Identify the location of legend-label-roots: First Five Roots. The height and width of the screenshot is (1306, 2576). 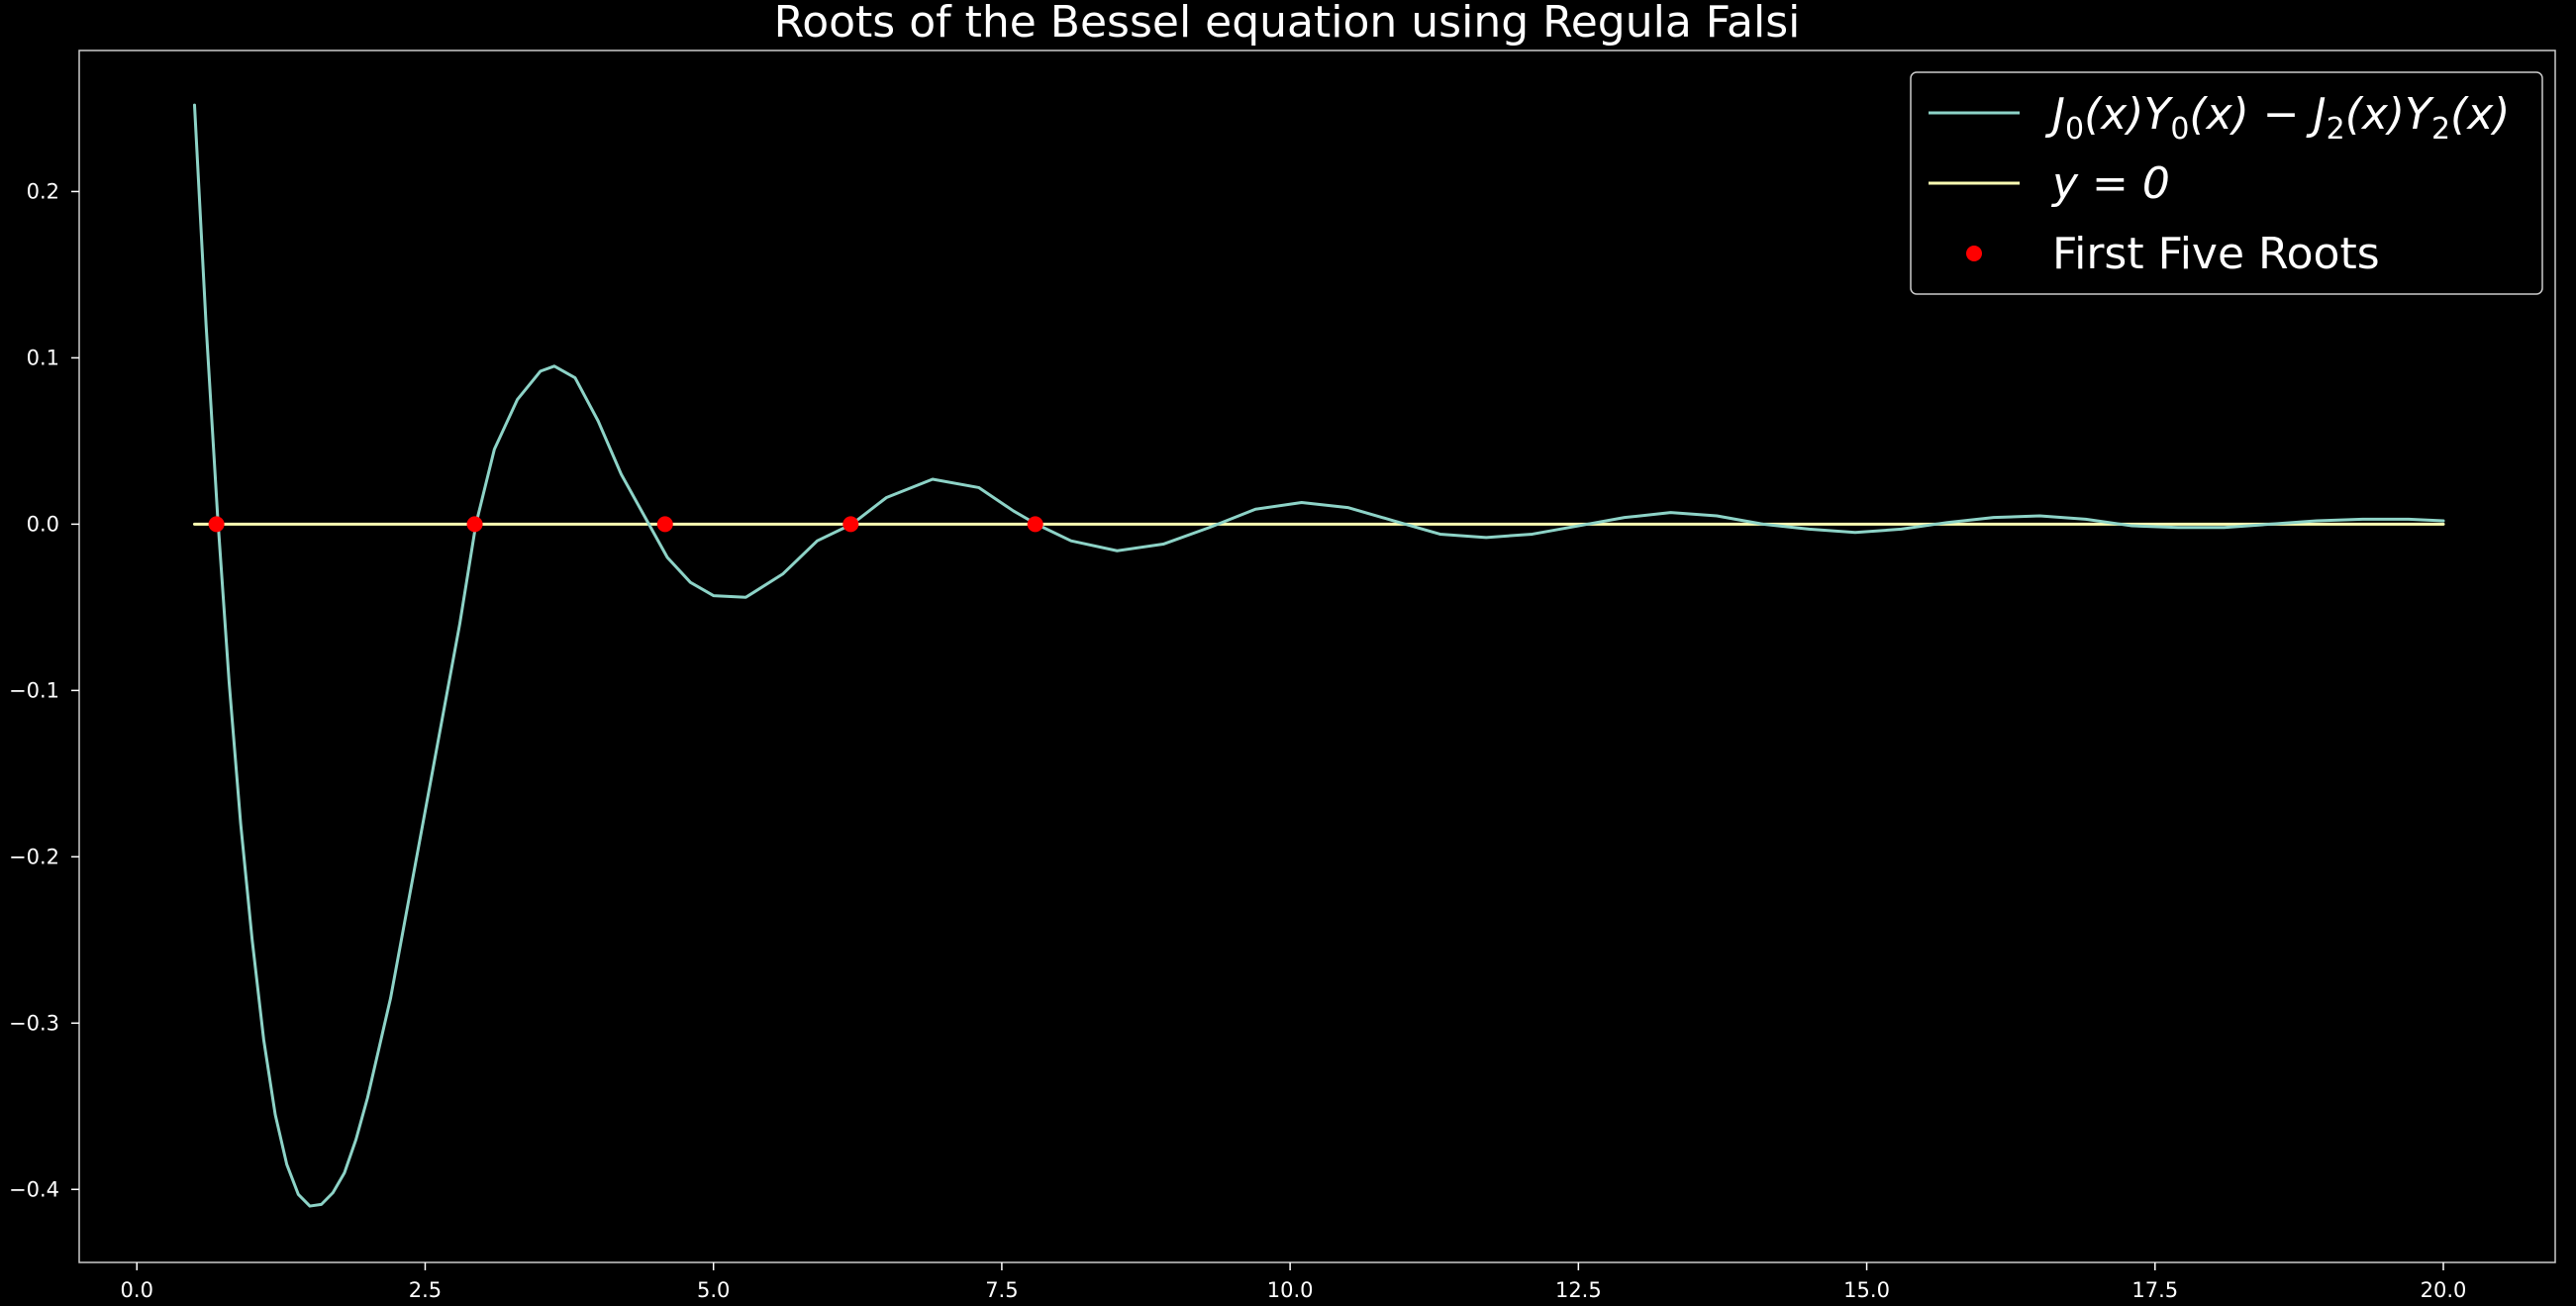
(2216, 254).